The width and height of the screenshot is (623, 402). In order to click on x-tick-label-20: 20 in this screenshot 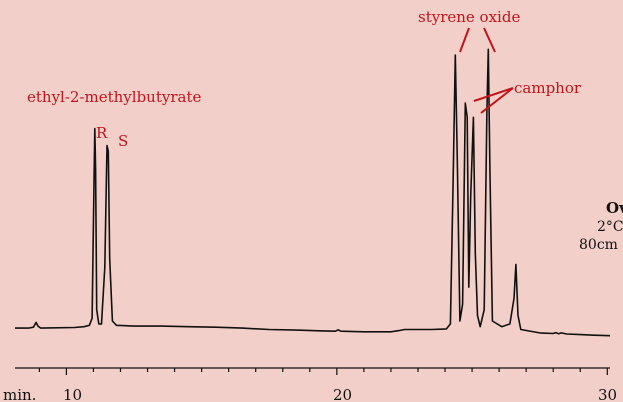, I will do `click(342, 394)`.